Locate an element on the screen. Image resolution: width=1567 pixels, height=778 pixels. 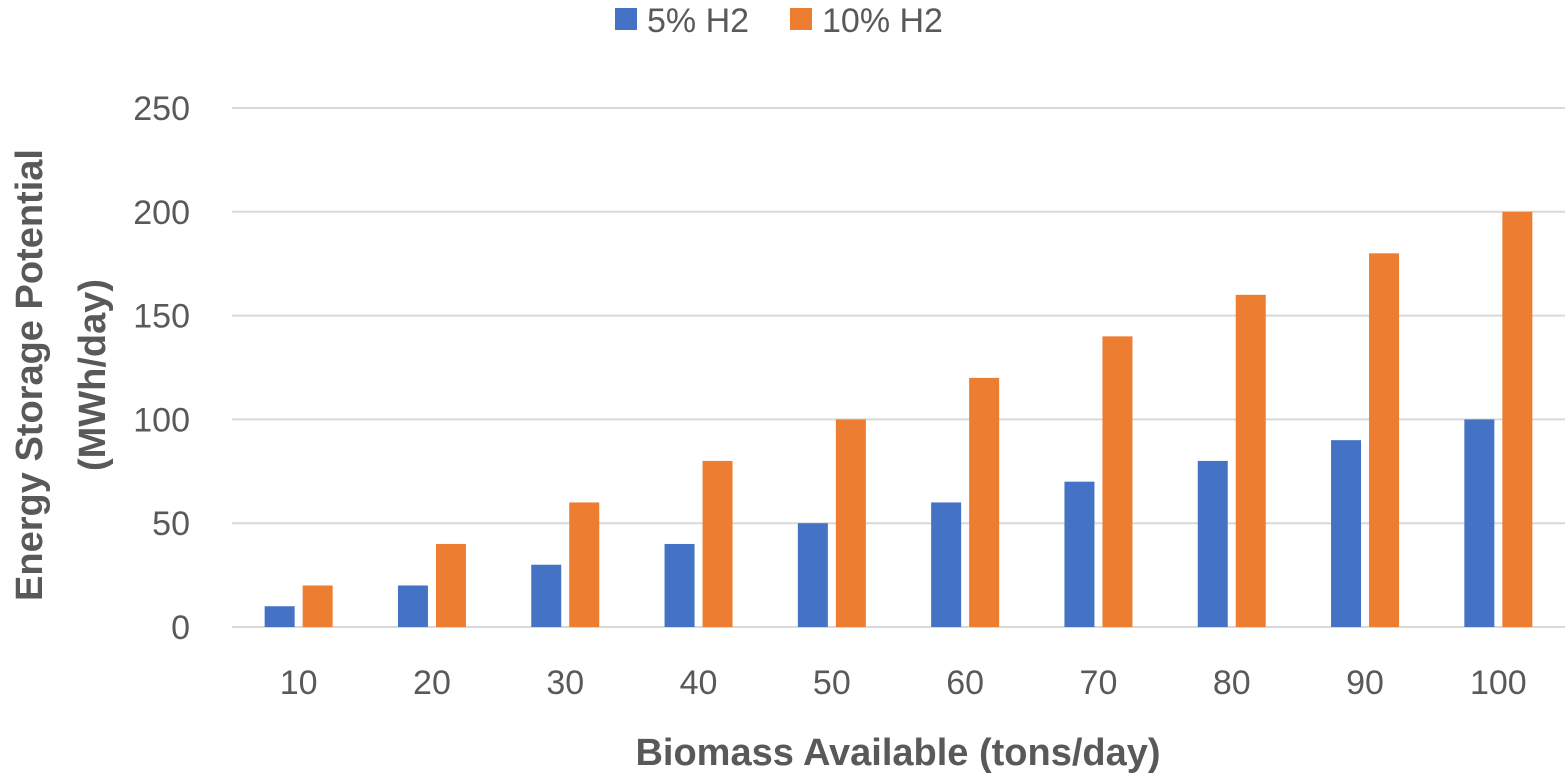
y-tick-label: 50 is located at coordinates (171, 524).